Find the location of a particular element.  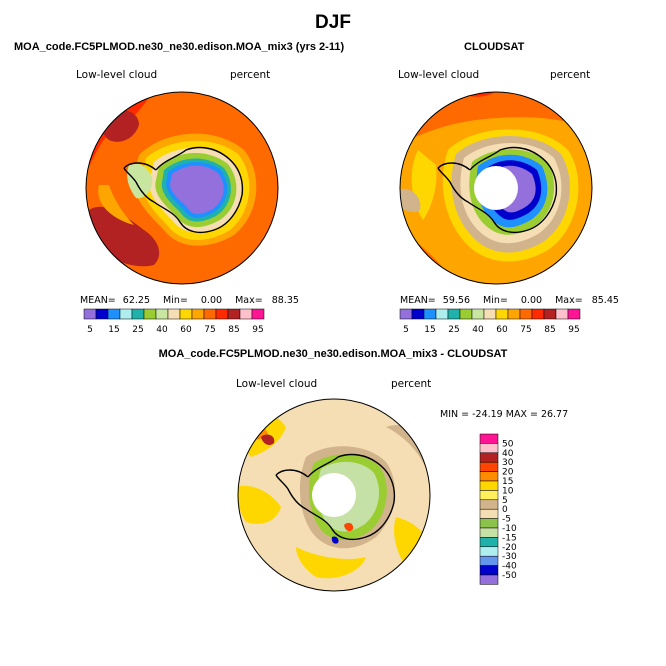

panel1-peninsula-region is located at coordinates (140, 181).